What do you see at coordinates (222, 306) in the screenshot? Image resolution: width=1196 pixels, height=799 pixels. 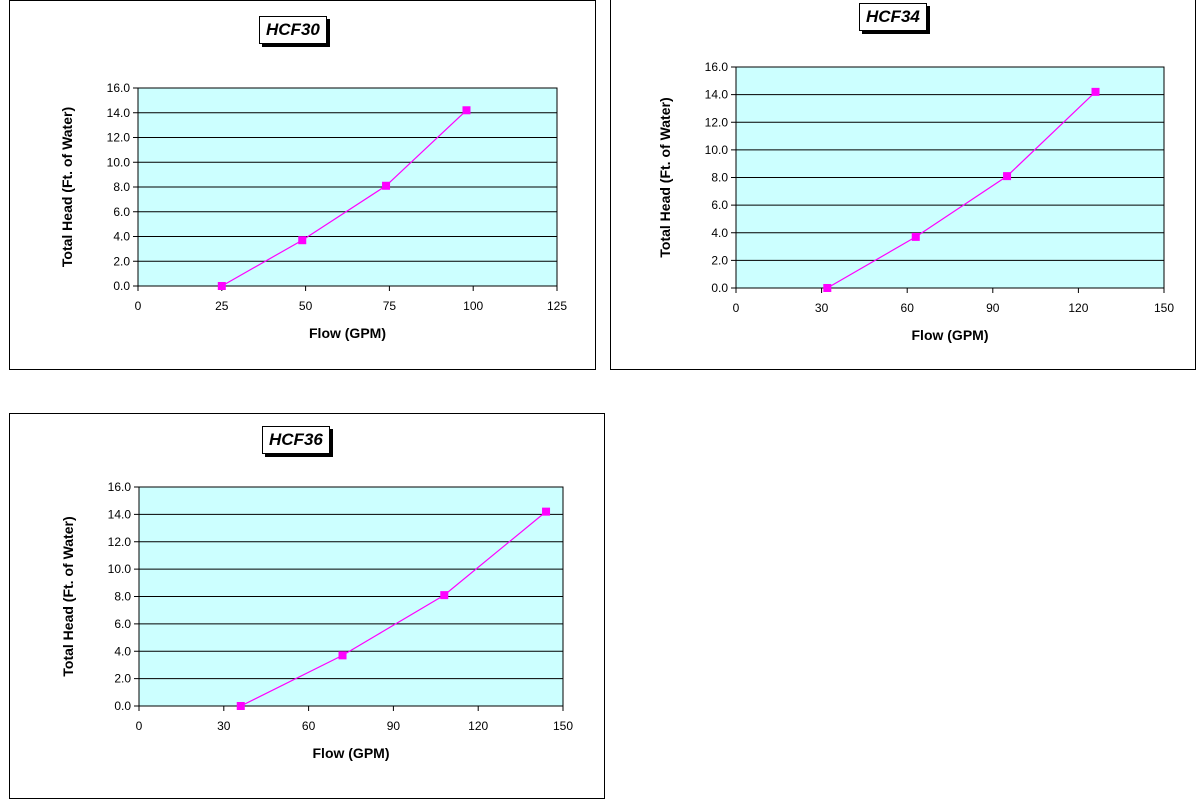 I see `x-tick-label: 25` at bounding box center [222, 306].